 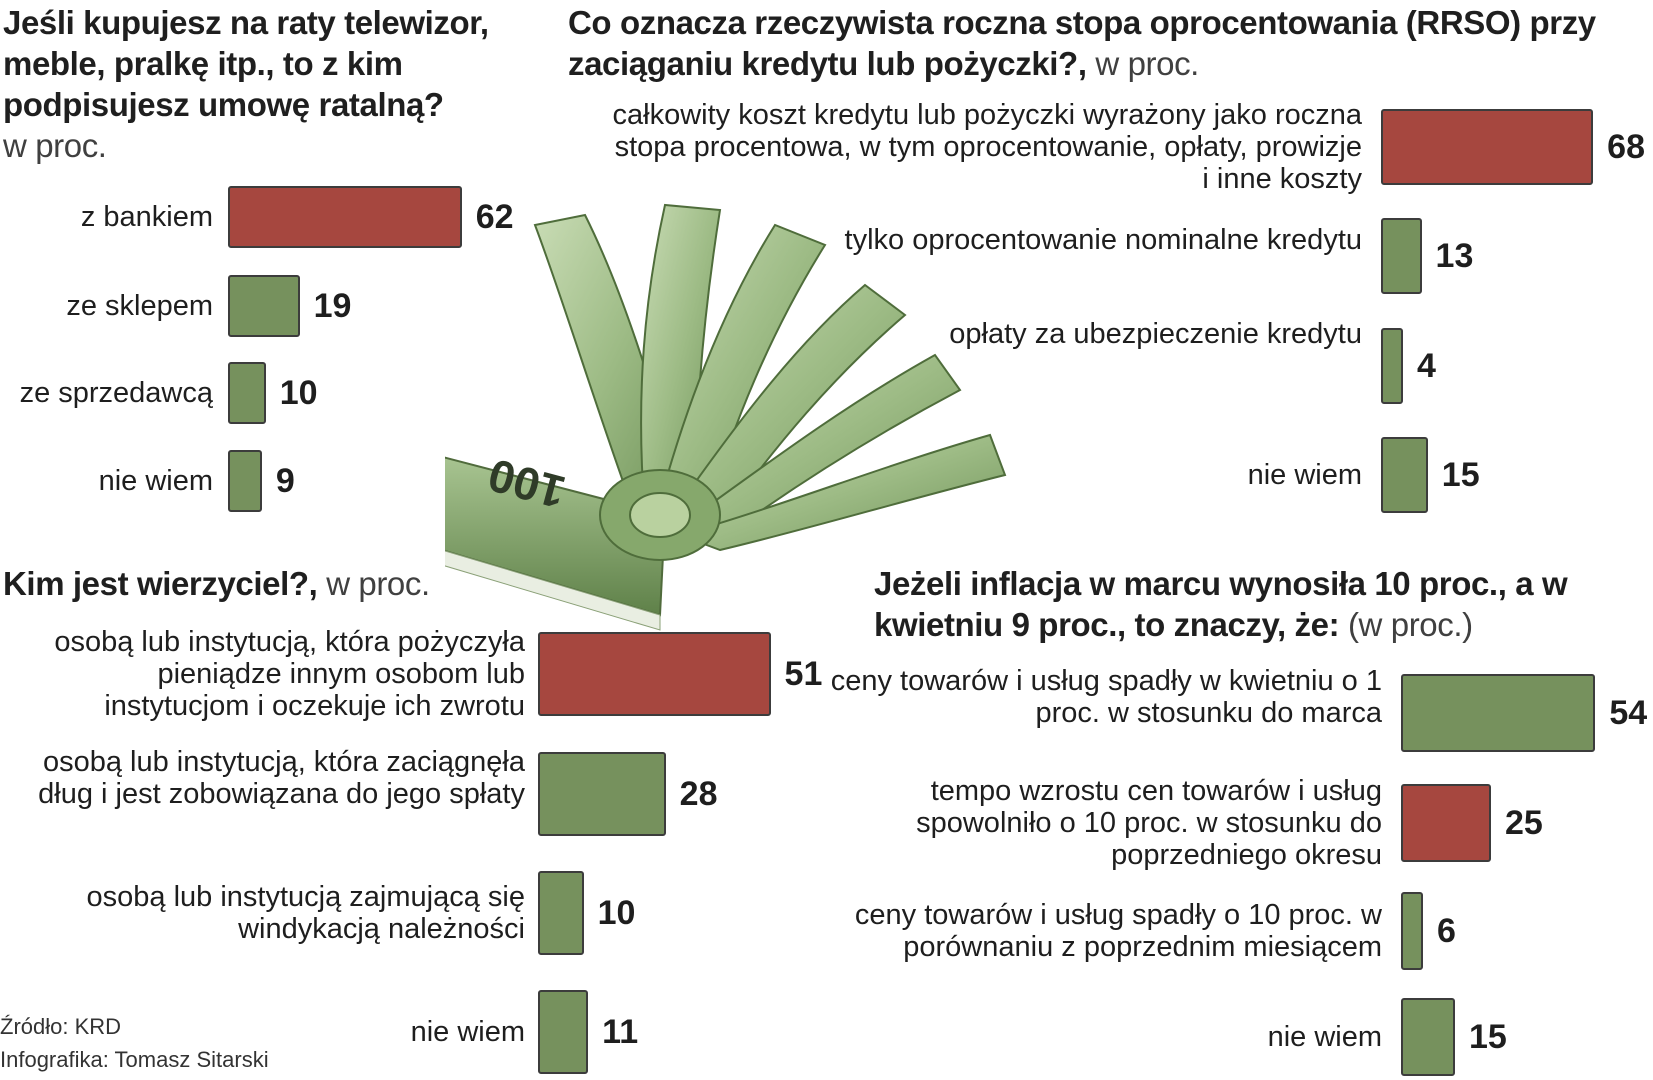 What do you see at coordinates (698, 794) in the screenshot?
I see `value-label-wierzyciel-1: 28` at bounding box center [698, 794].